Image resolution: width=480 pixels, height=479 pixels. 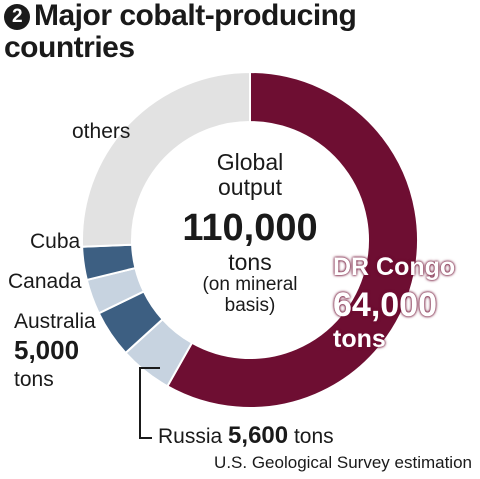 What do you see at coordinates (394, 267) in the screenshot?
I see `label-congo: DR Congo` at bounding box center [394, 267].